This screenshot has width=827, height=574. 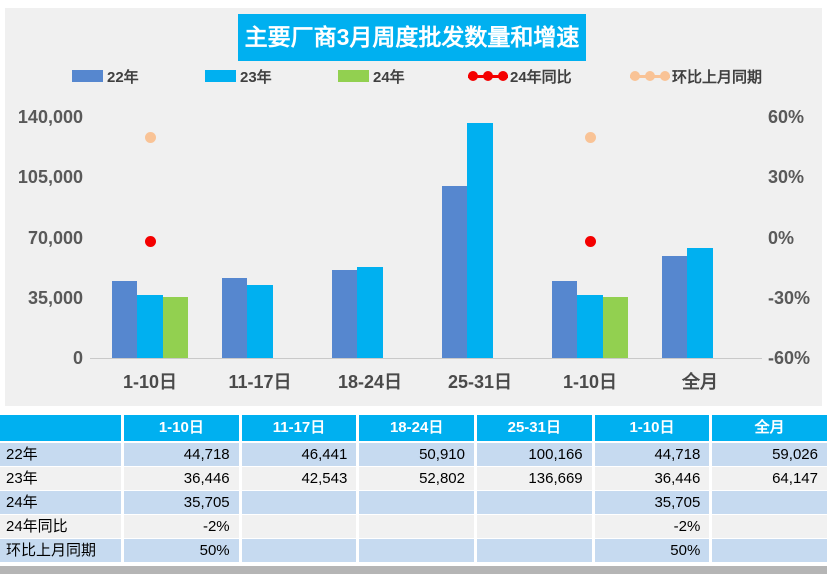 What do you see at coordinates (534, 428) in the screenshot?
I see `table-header-cell: 25-31日` at bounding box center [534, 428].